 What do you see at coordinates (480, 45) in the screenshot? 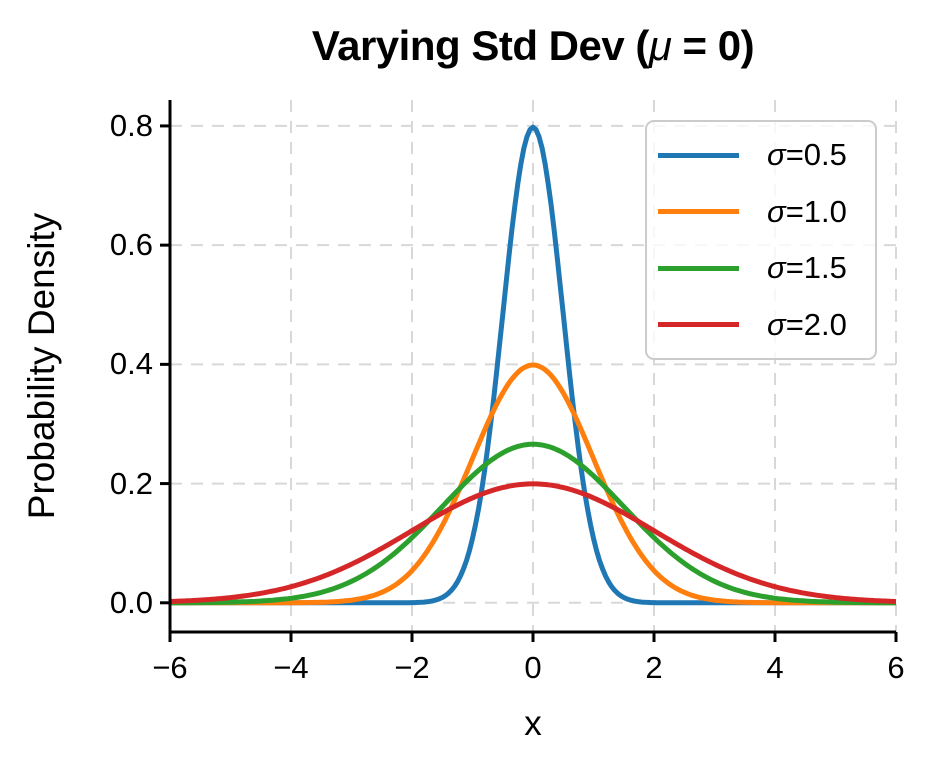
I see `chart-title-prefix: Varying Std Dev (` at bounding box center [480, 45].